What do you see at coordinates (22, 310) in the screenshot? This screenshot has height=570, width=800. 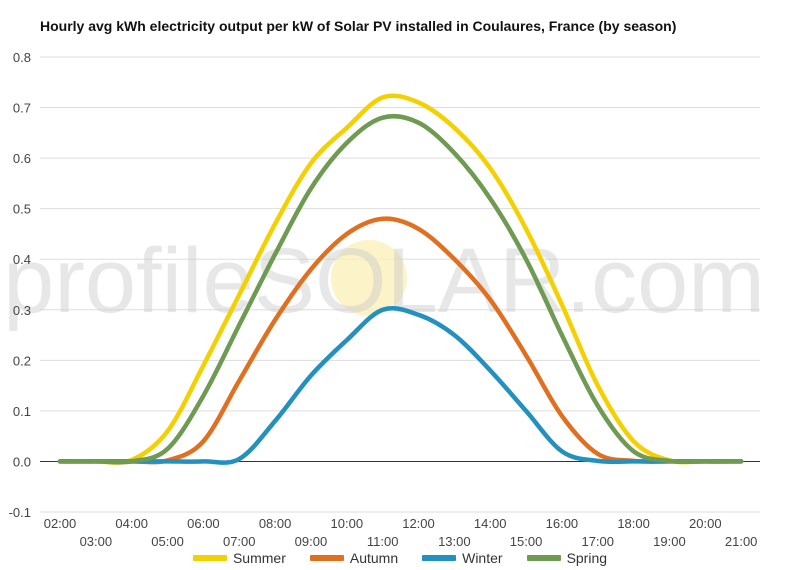 I see `y-tick-label: 0.3` at bounding box center [22, 310].